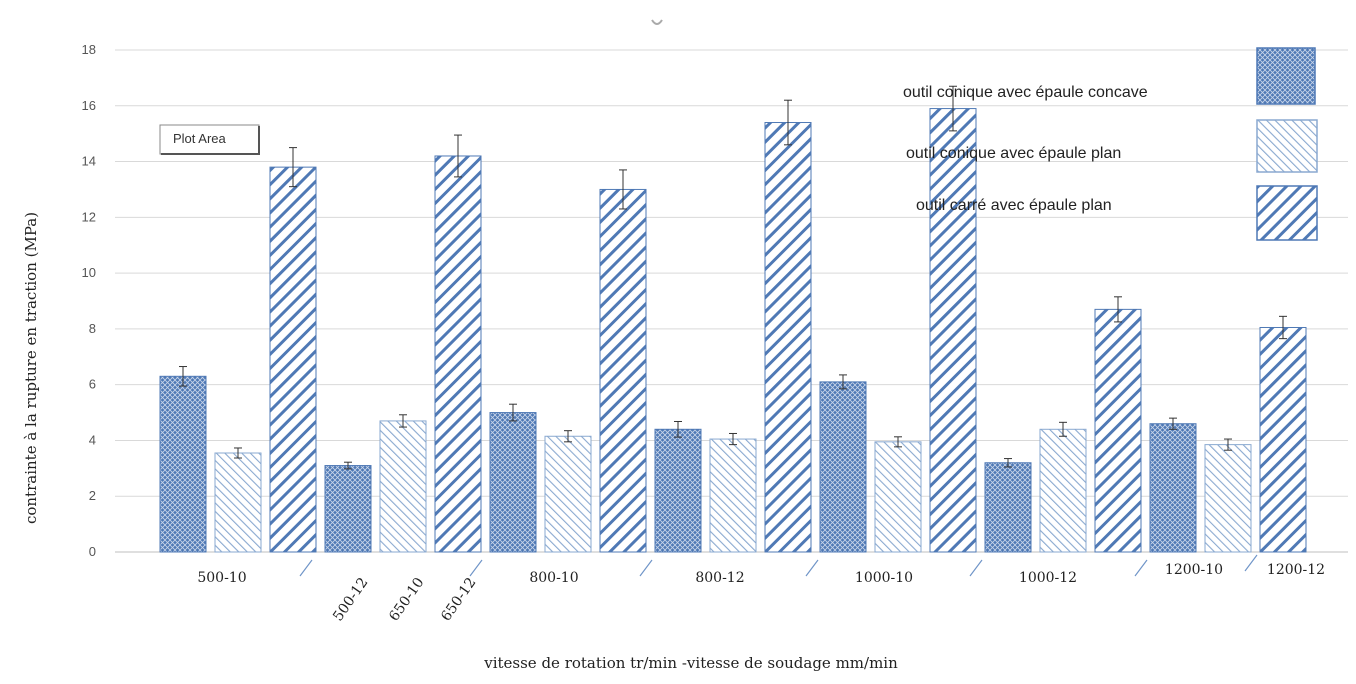 The width and height of the screenshot is (1356, 684). Describe the element at coordinates (92, 328) in the screenshot. I see `y-tick-label: 8` at that location.